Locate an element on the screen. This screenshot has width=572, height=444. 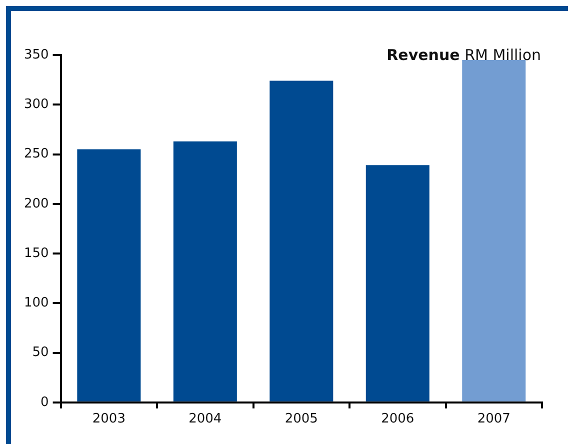
chart-subtitle: RM Million is located at coordinates (501, 55).